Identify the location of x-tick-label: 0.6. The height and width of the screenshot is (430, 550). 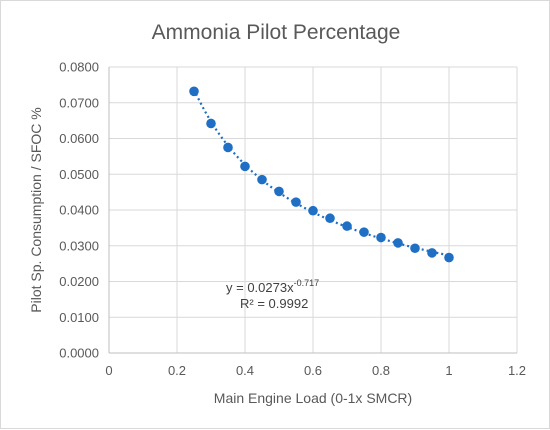
(313, 370).